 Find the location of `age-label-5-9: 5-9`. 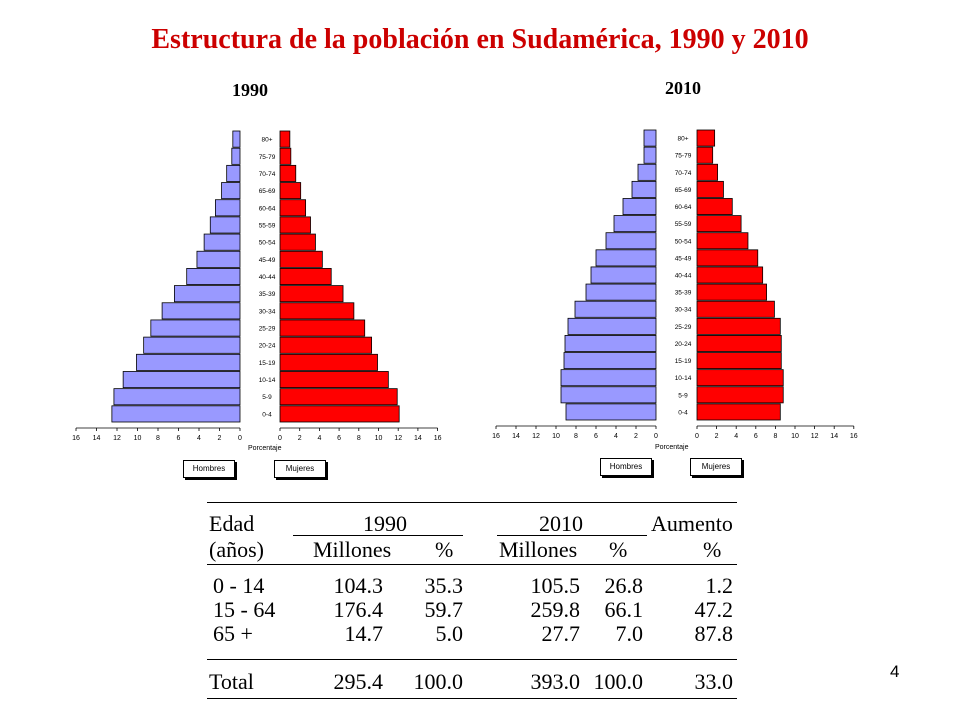

age-label-5-9: 5-9 is located at coordinates (683, 395).